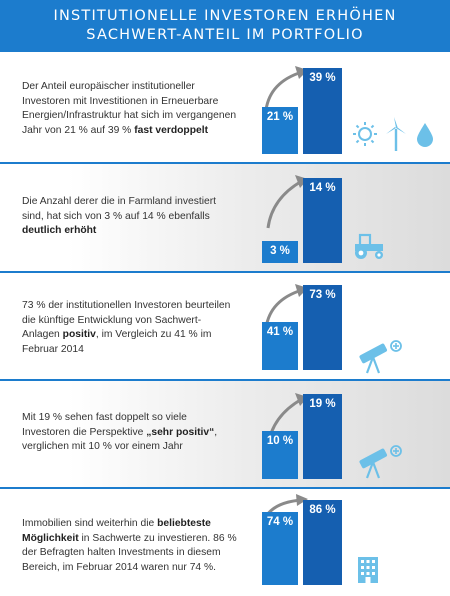 This screenshot has width=450, height=596. I want to click on bar-value-label: 19 %, so click(322, 404).